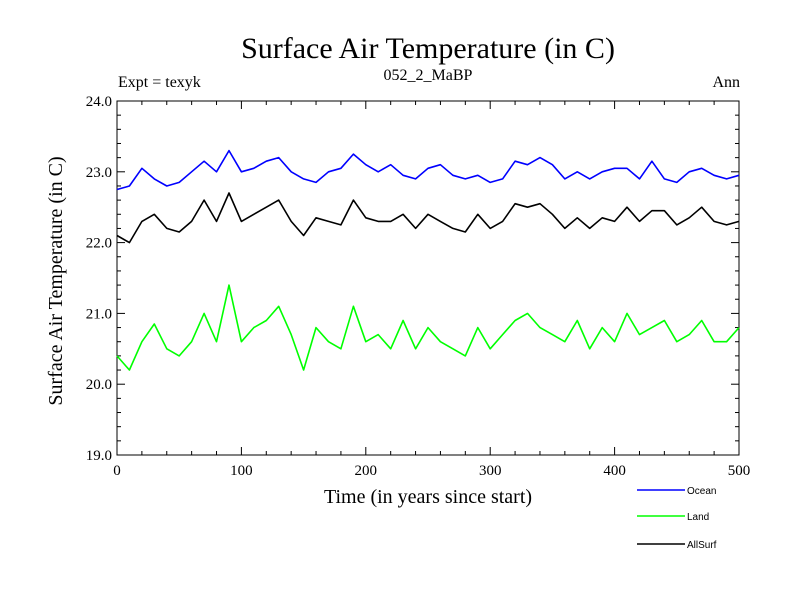 This screenshot has width=800, height=600. I want to click on y-tick-label: 23.0, so click(99, 173).